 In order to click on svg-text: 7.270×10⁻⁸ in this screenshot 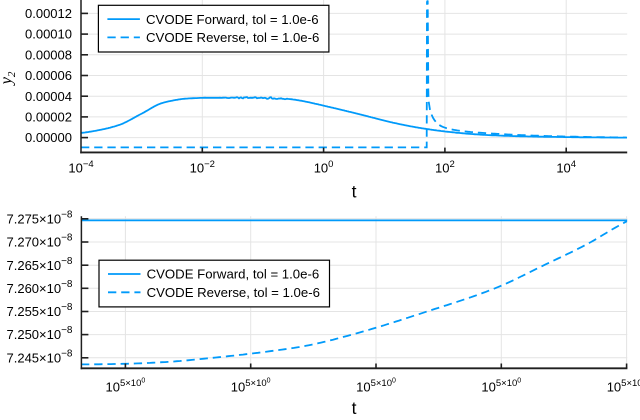, I will do `click(40, 241)`.